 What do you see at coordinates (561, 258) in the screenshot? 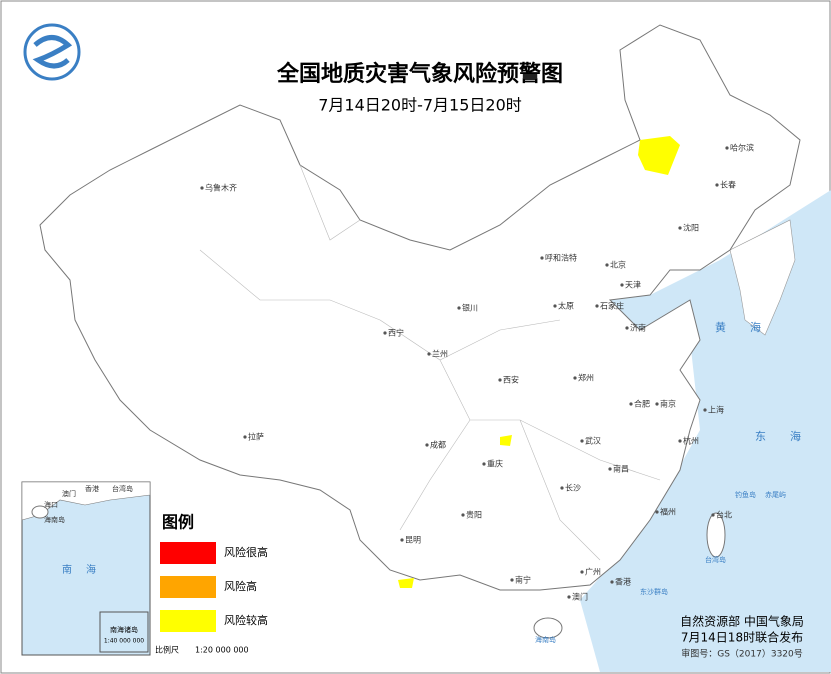
I see `city-label: 呼和浩特` at bounding box center [561, 258].